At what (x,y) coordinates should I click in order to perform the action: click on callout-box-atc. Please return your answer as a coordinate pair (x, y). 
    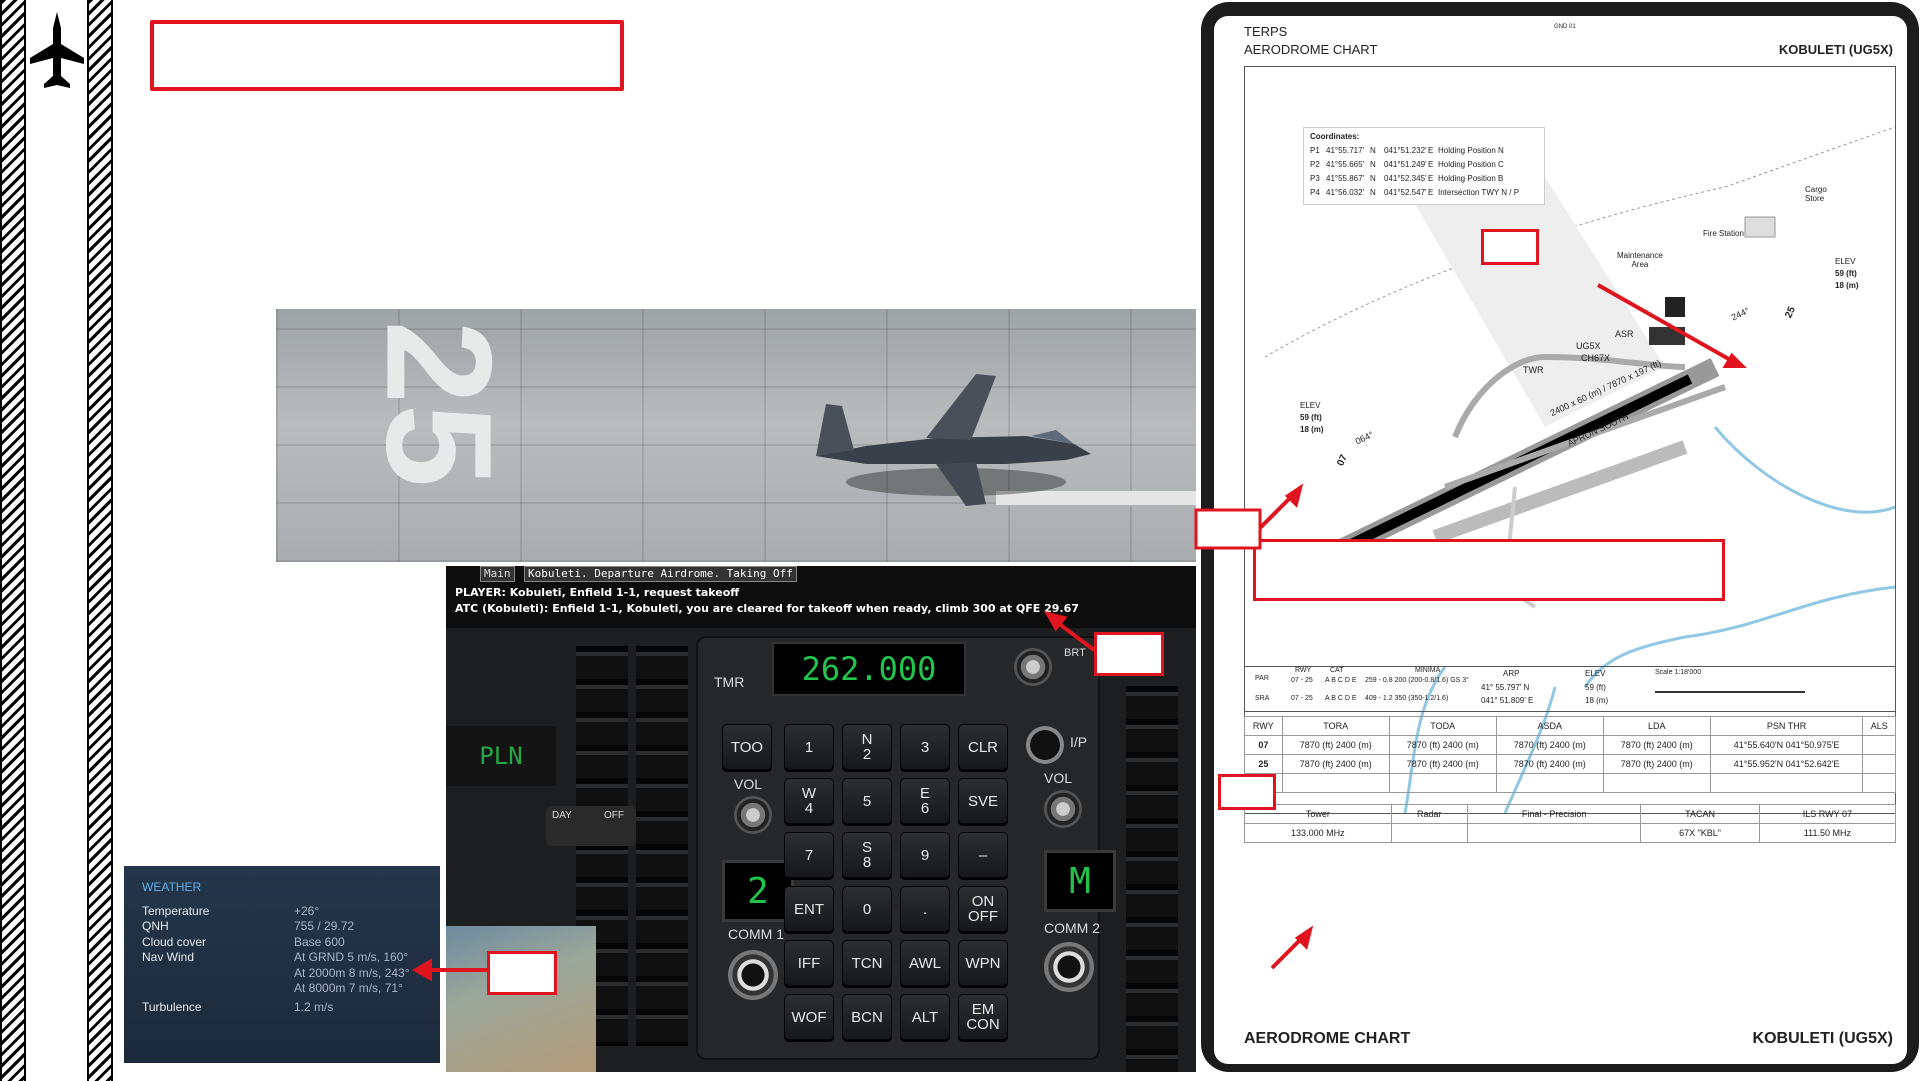
    Looking at the image, I should click on (1129, 654).